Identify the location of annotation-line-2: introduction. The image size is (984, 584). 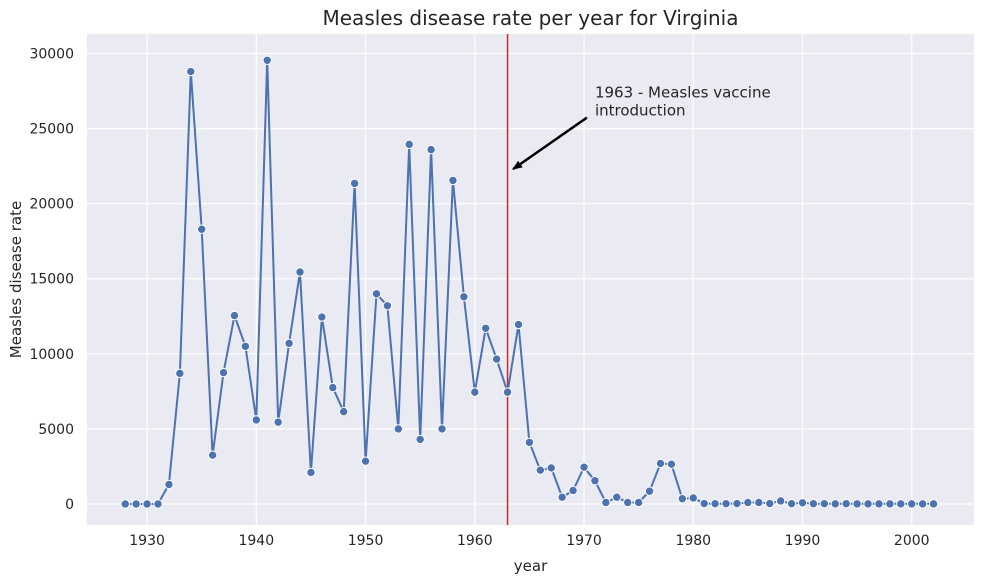
(640, 111).